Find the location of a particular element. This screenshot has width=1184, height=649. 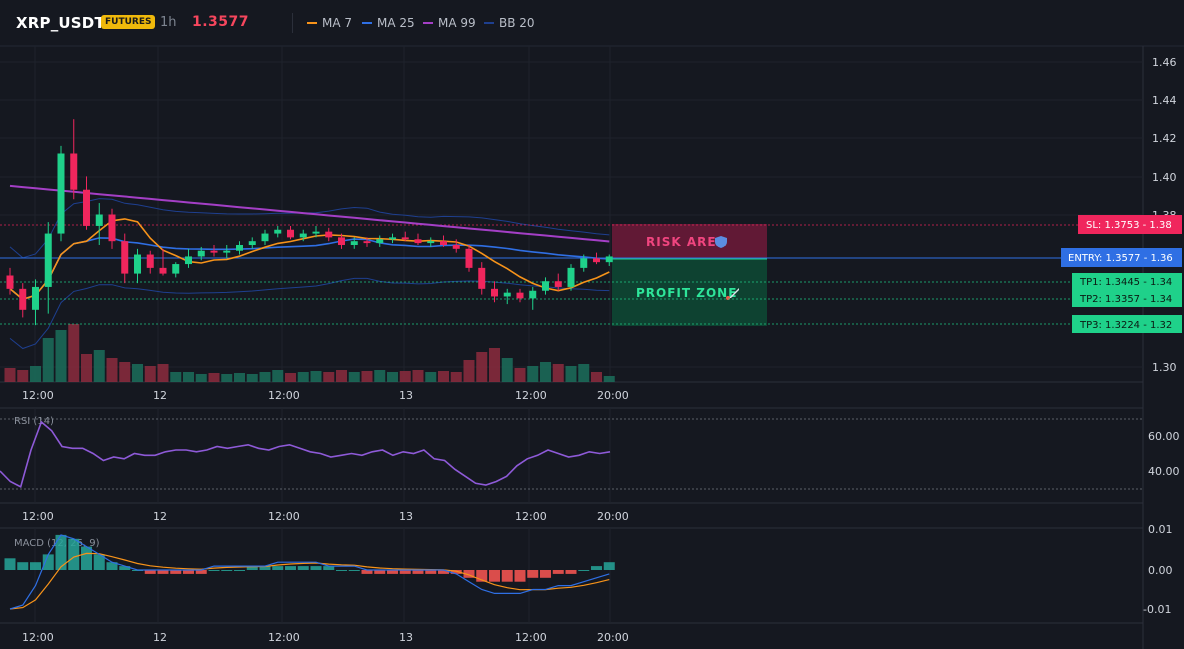

legend-ma7: MA 7 is located at coordinates (329, 23).